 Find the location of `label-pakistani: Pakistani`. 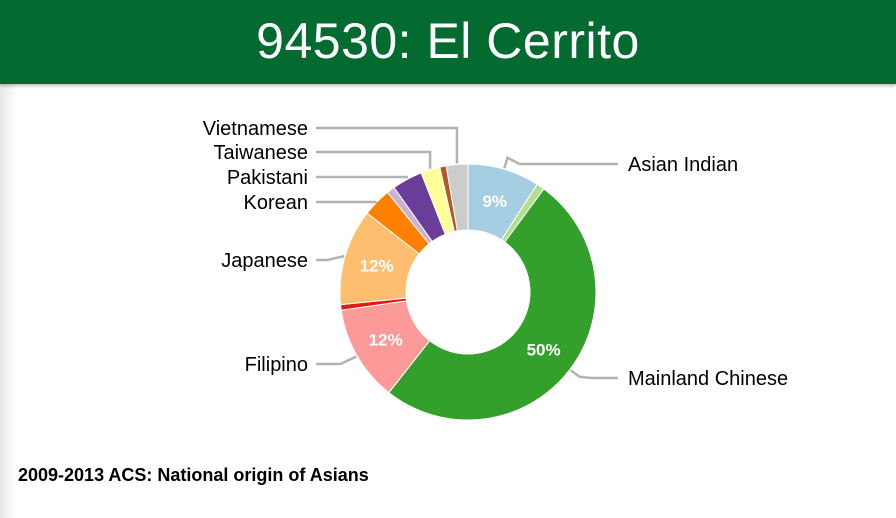

label-pakistani: Pakistani is located at coordinates (267, 178).